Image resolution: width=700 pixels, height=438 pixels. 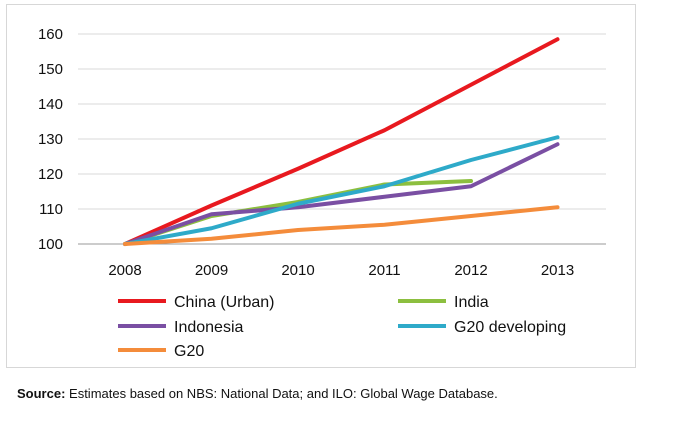 I want to click on y-tick-label: 150, so click(x=50, y=69).